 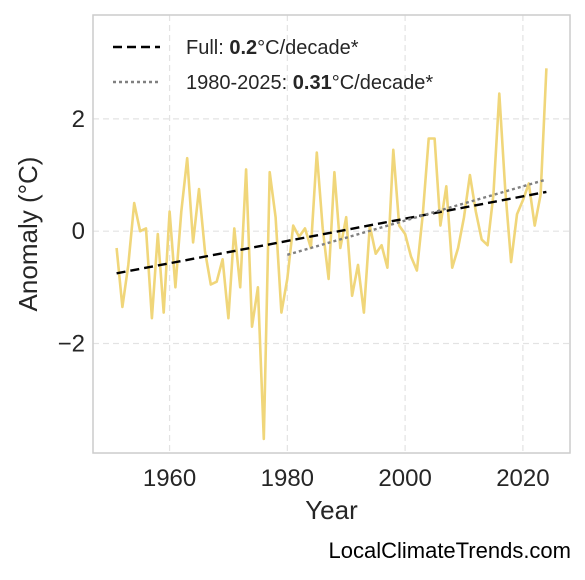 What do you see at coordinates (78, 231) in the screenshot?
I see `y-tick-label: 0` at bounding box center [78, 231].